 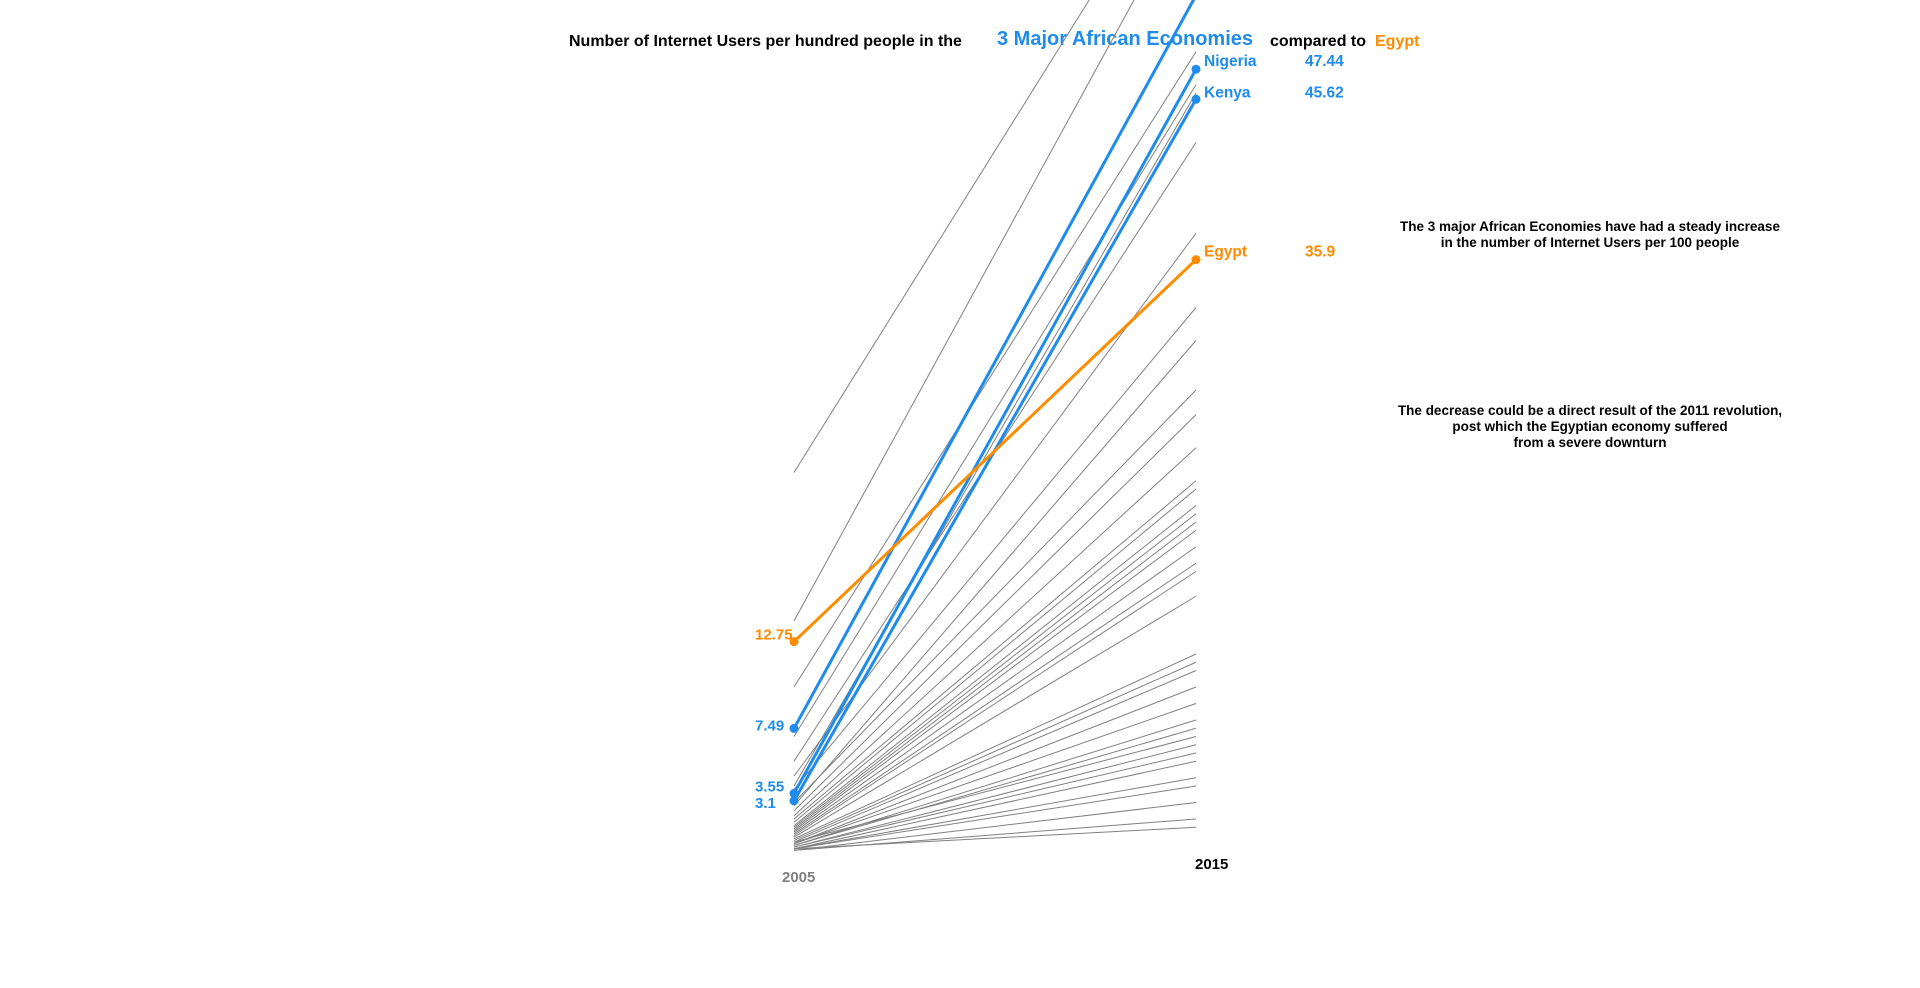 I want to click on nigeria-start-value-label: 3.55, so click(x=769, y=786).